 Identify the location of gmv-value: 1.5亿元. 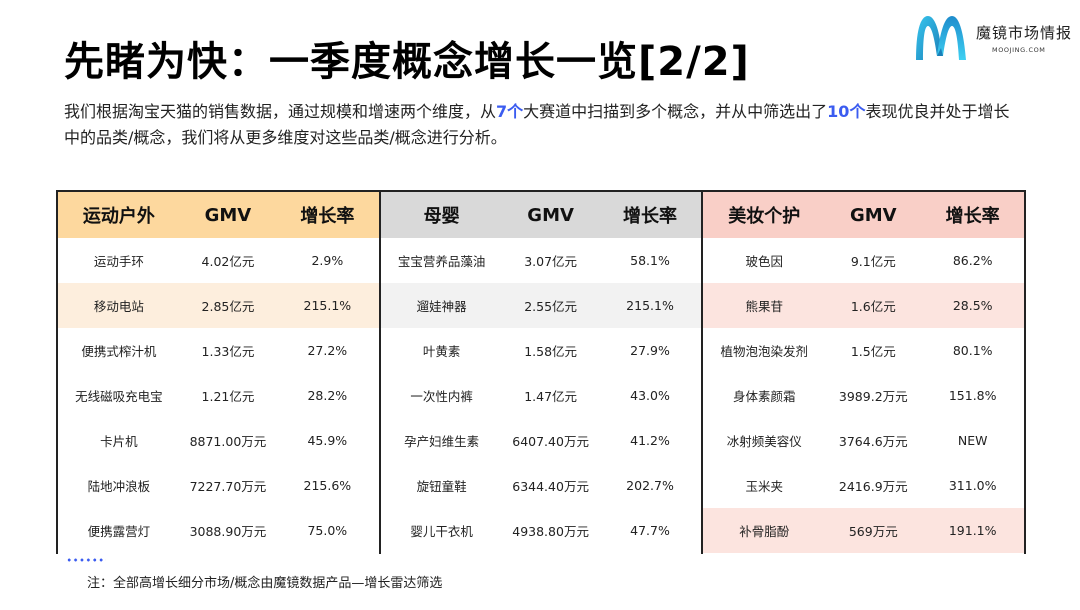
(873, 351).